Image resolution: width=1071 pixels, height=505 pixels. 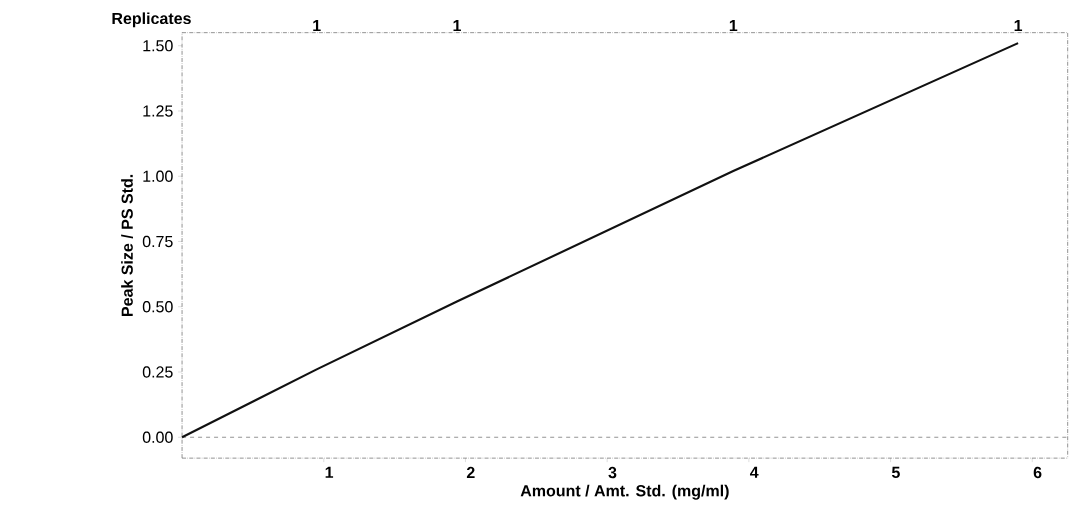 What do you see at coordinates (1037, 472) in the screenshot?
I see `x-tick-label: 6` at bounding box center [1037, 472].